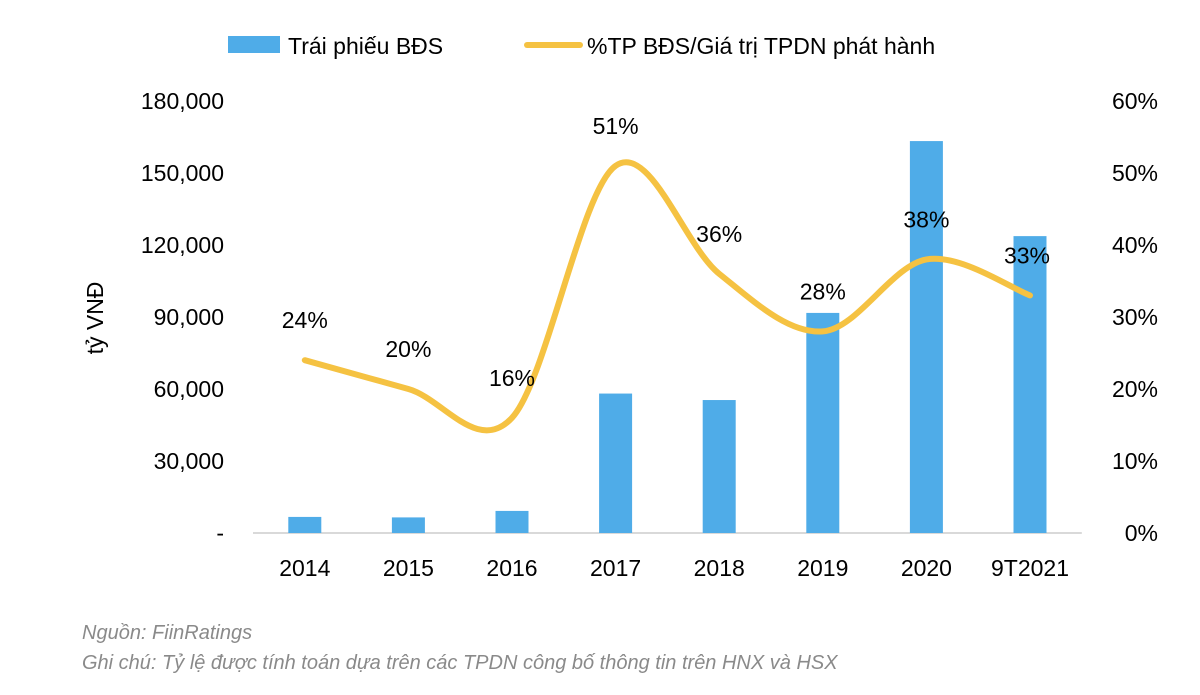 Image resolution: width=1200 pixels, height=695 pixels. What do you see at coordinates (220, 533) in the screenshot?
I see `y-tick-label: -` at bounding box center [220, 533].